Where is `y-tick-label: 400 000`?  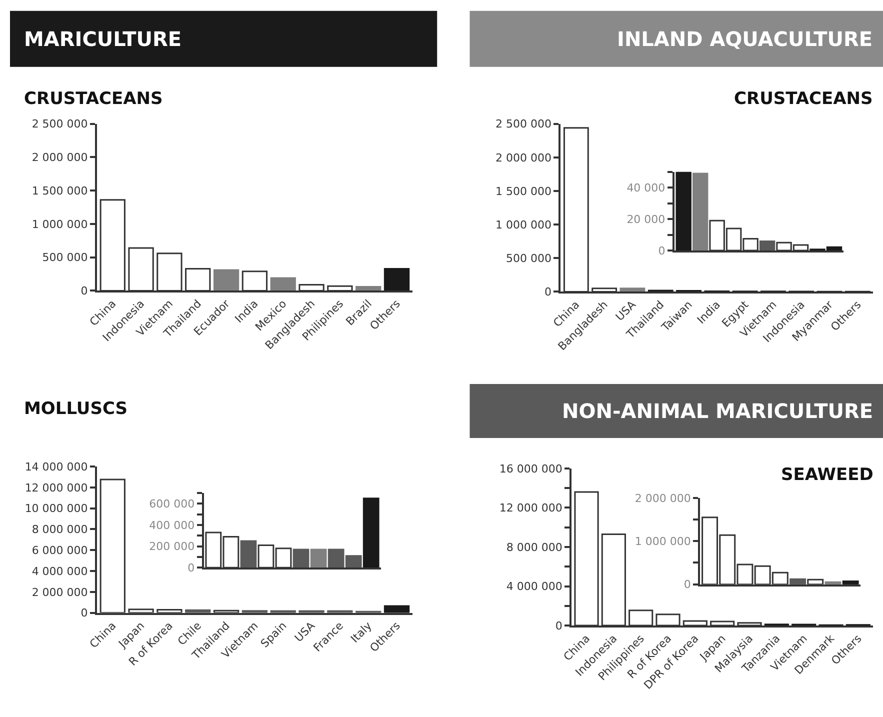
y-tick-label: 400 000 is located at coordinates (172, 525).